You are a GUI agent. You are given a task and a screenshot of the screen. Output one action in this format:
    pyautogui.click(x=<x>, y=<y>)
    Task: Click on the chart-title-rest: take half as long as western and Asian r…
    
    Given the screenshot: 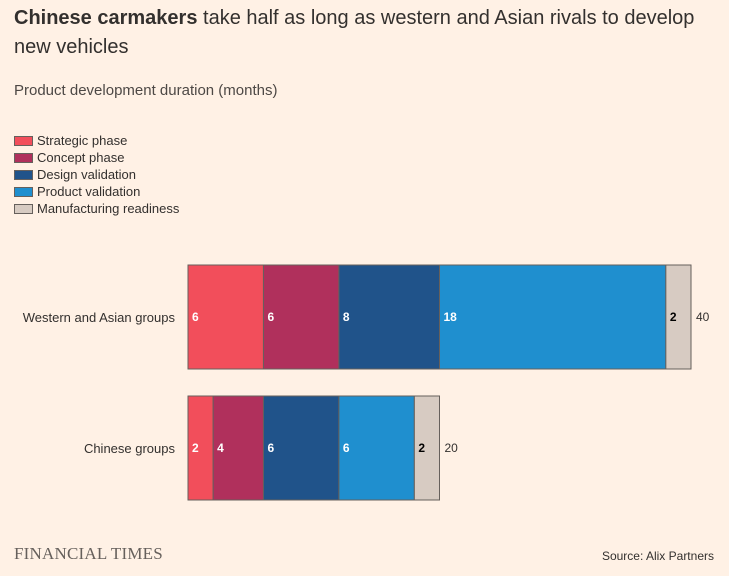 What is the action you would take?
    pyautogui.click(x=354, y=32)
    